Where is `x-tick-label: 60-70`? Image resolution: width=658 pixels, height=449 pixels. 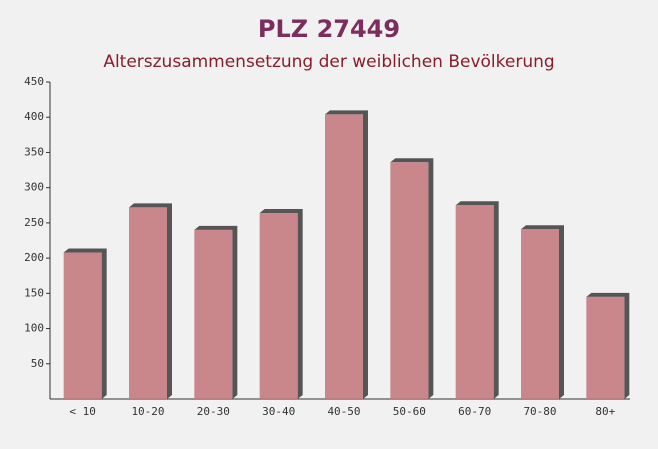
x-tick-label: 60-70 is located at coordinates (474, 411).